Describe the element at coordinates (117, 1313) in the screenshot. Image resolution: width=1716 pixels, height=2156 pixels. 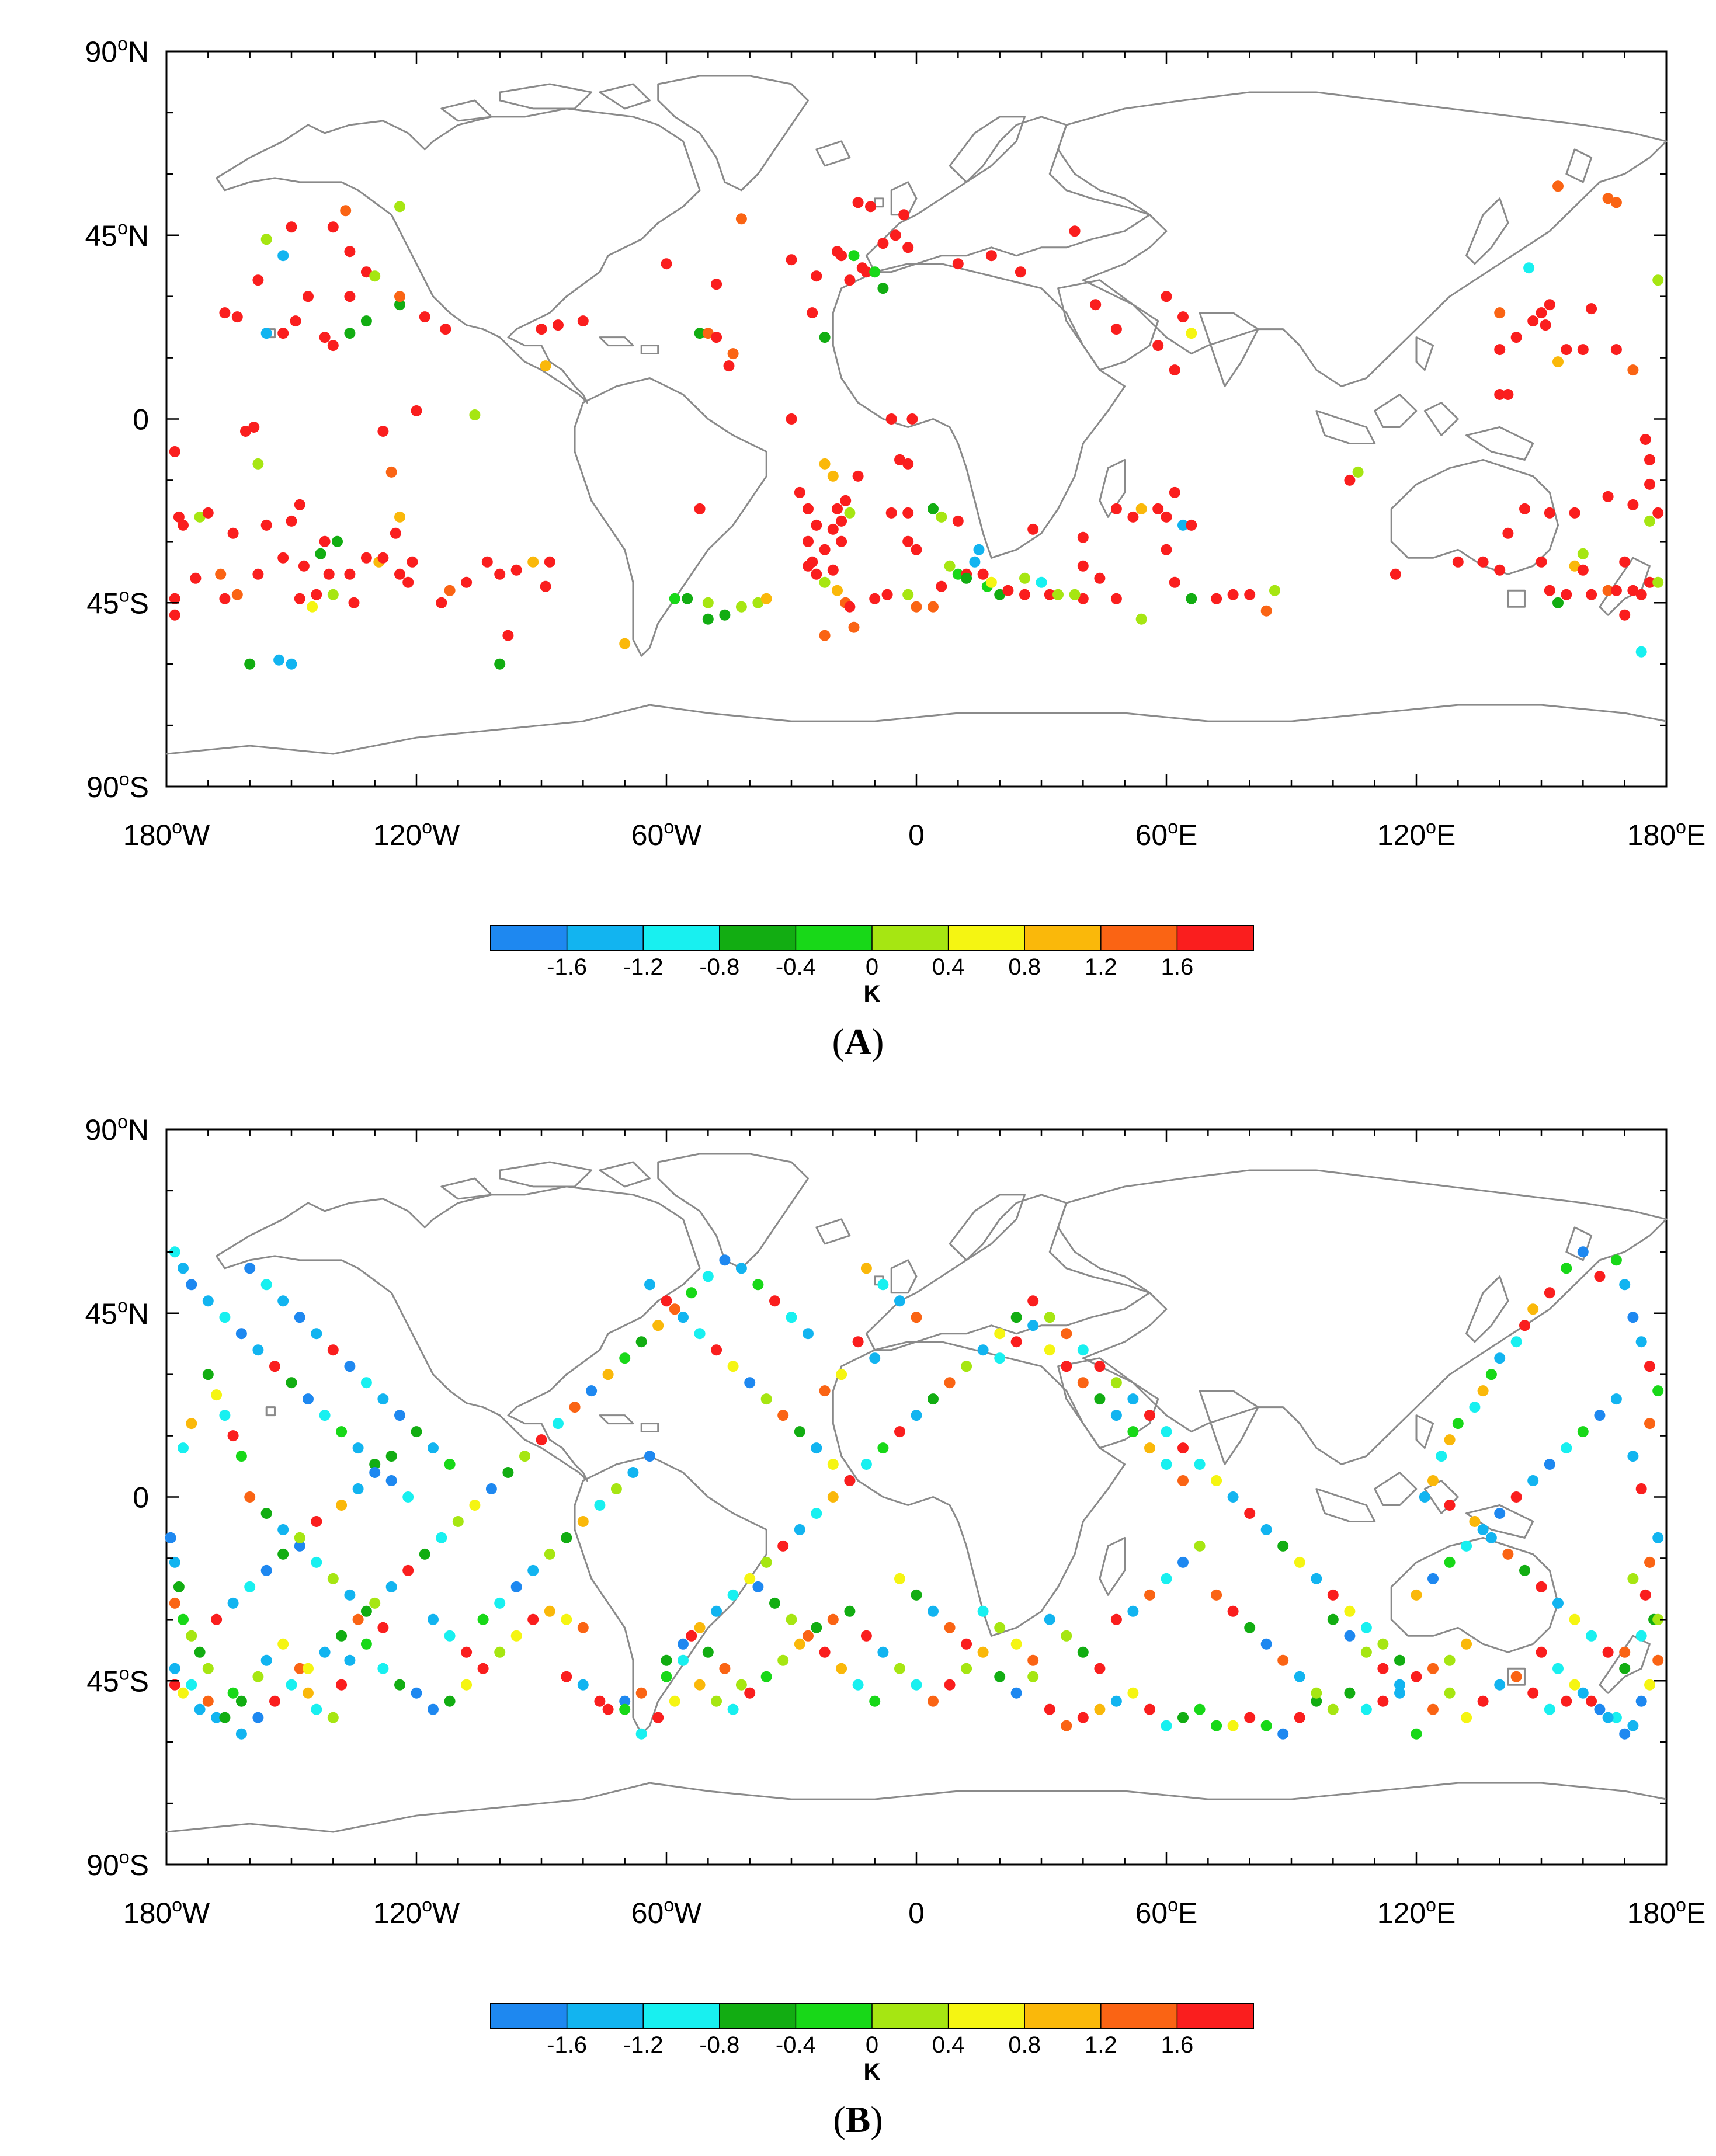
I see `y-tick-label: 45oN` at that location.